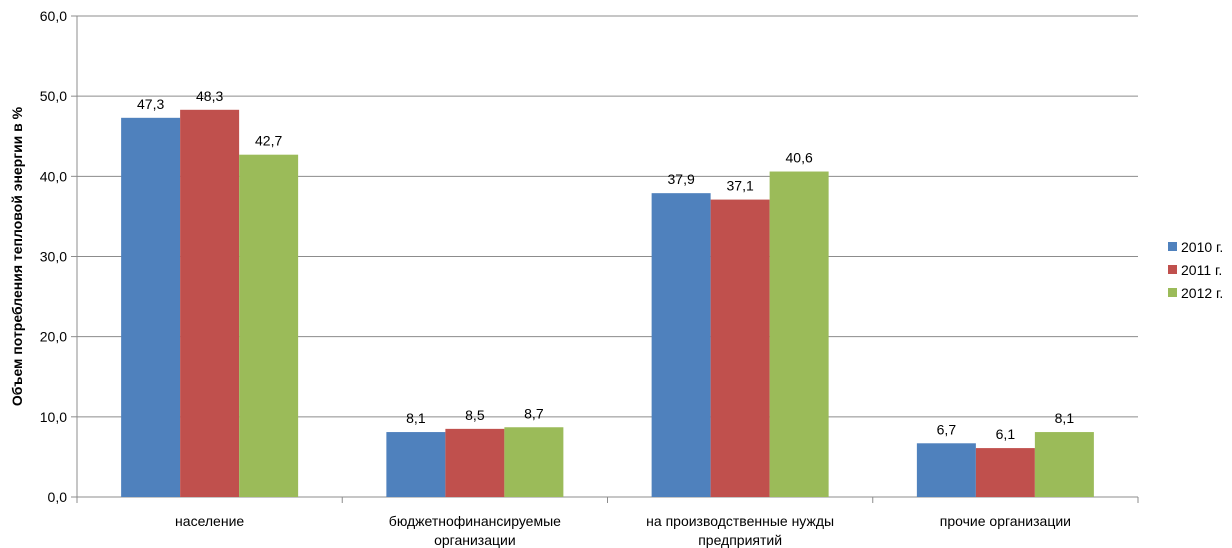  Describe the element at coordinates (799, 158) in the screenshot. I see `data-label: 40,6` at that location.